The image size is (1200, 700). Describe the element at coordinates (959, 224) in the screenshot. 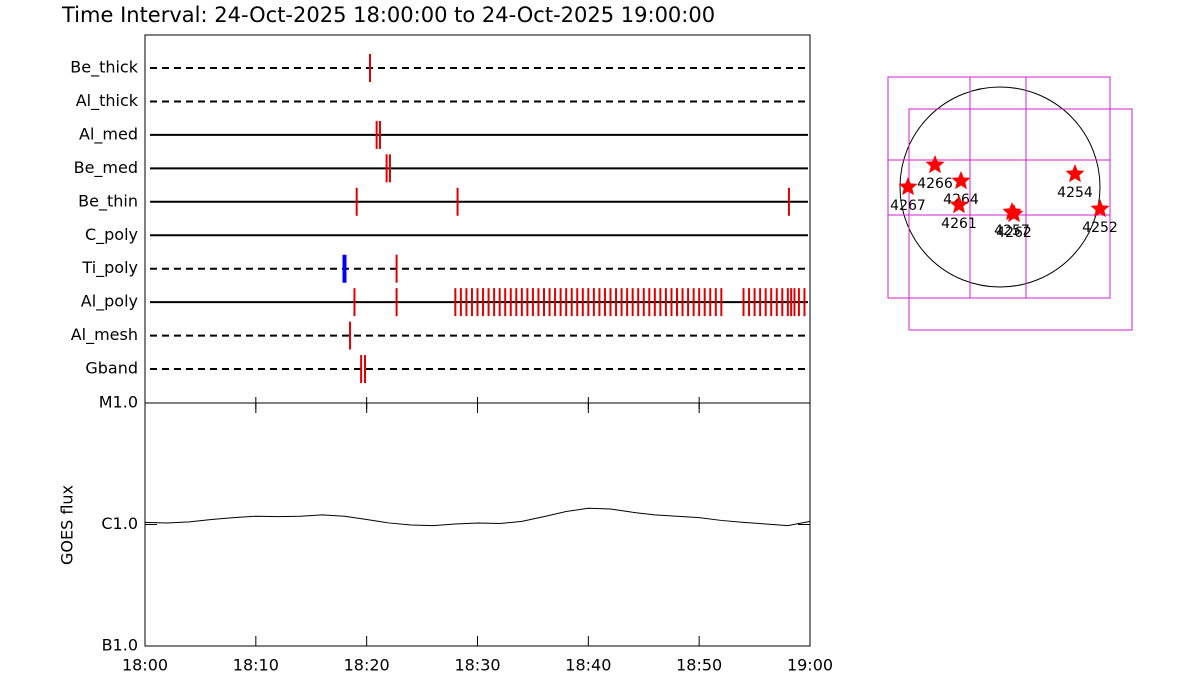

I see `region-label: 4261` at that location.